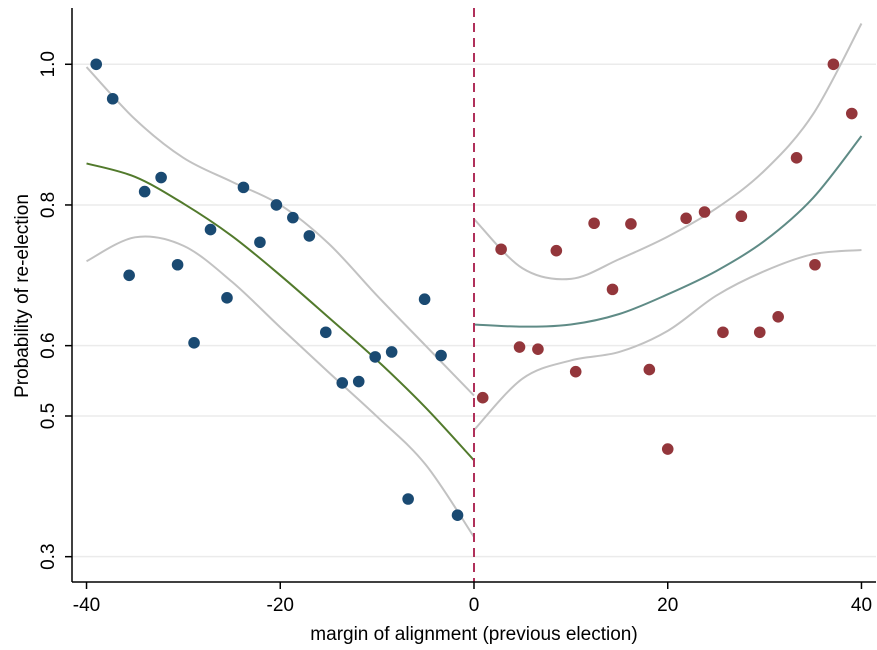 This screenshot has height=650, width=877. I want to click on fit-line-right, so click(668, 231).